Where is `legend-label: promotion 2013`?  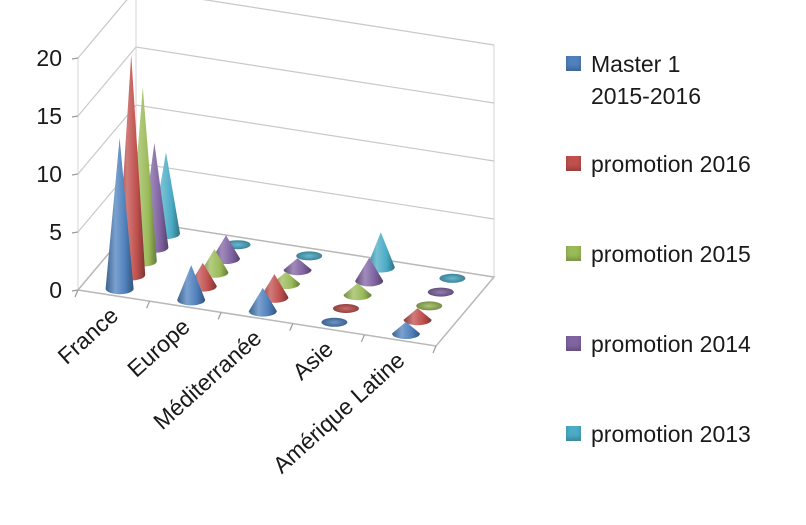 legend-label: promotion 2013 is located at coordinates (671, 434).